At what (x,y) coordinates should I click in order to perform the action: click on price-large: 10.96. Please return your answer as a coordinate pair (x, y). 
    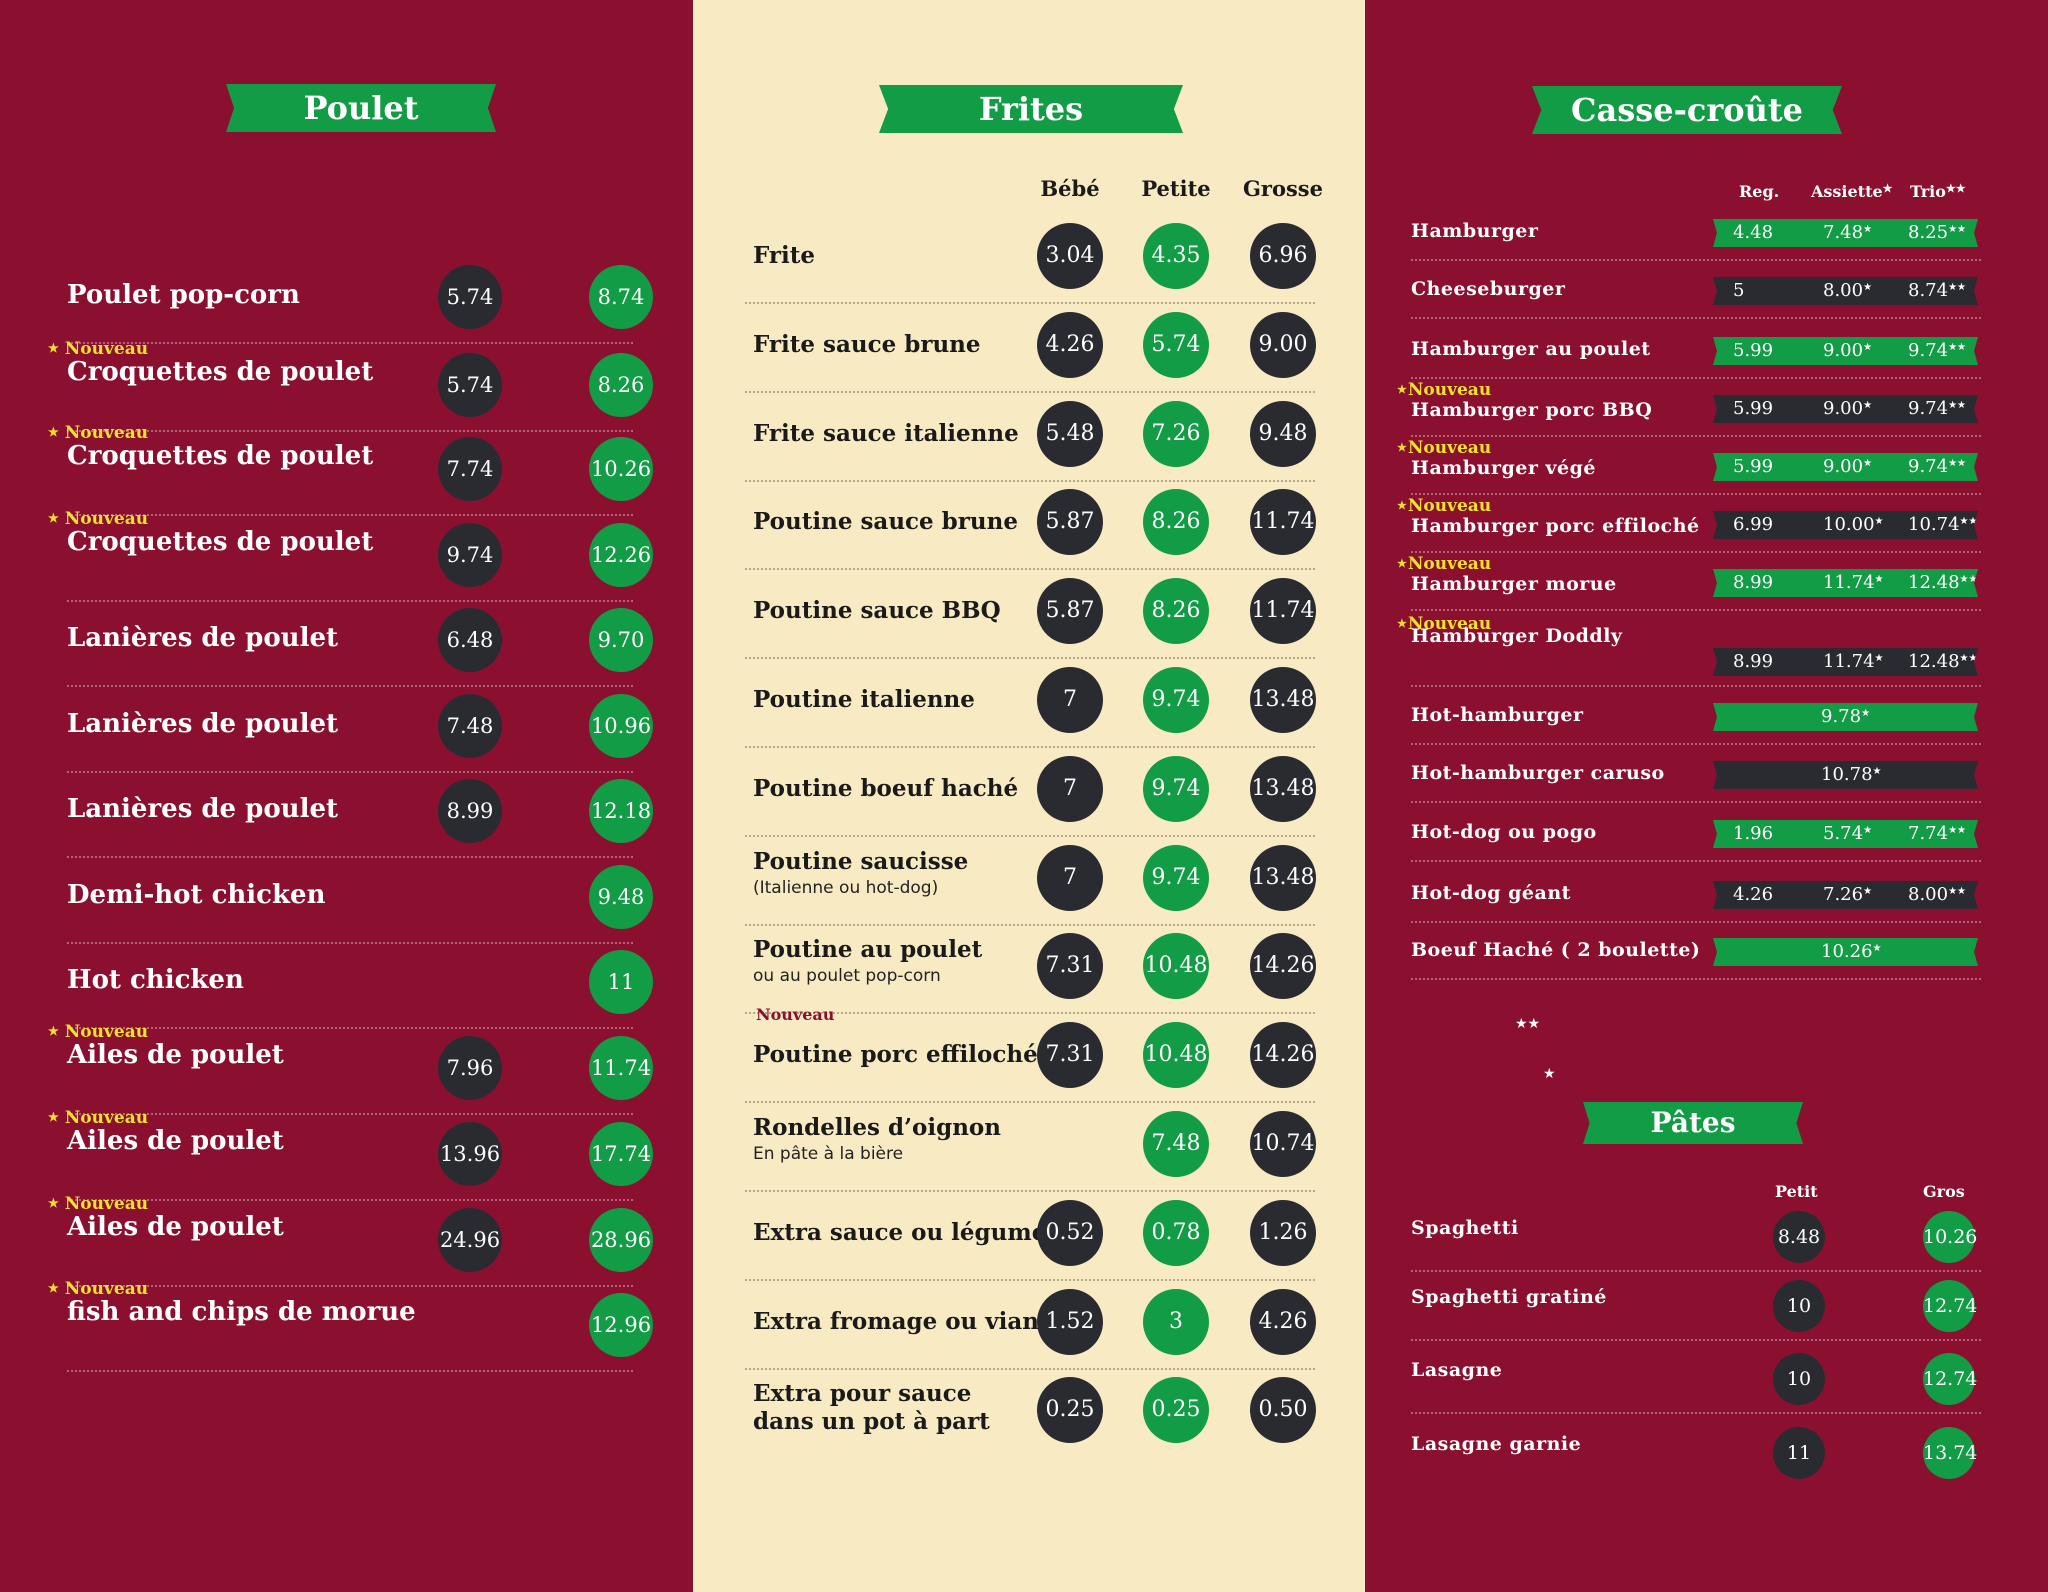
    Looking at the image, I should click on (621, 726).